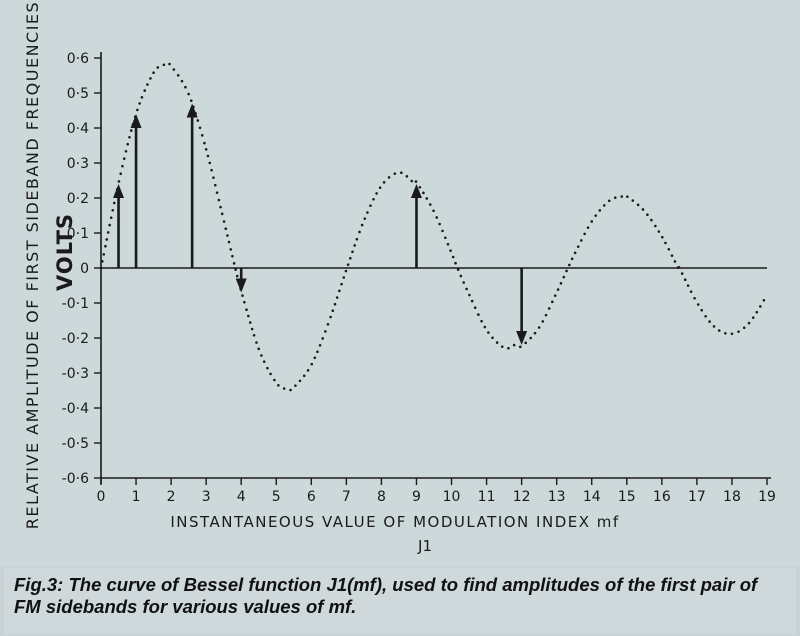 Image resolution: width=800 pixels, height=636 pixels. What do you see at coordinates (311, 497) in the screenshot?
I see `x-tick-label: 6` at bounding box center [311, 497].